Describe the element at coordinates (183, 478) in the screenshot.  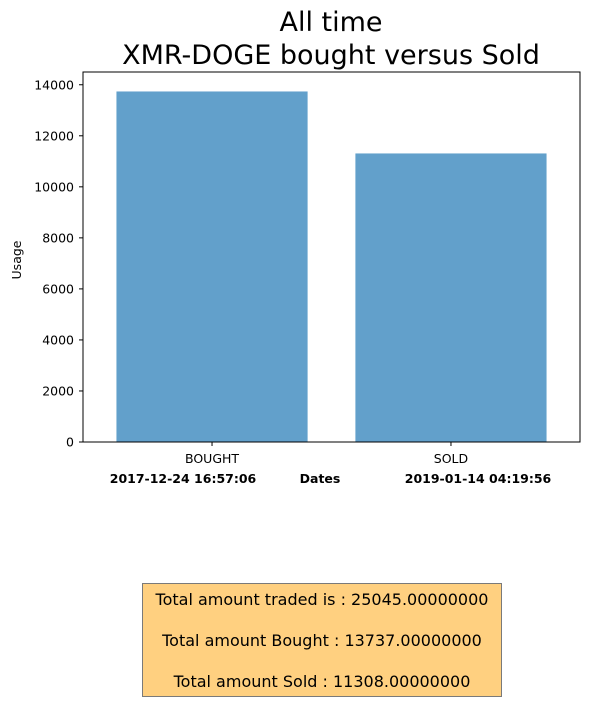
I see `start-date-label: 2017-12-24 16:57:06` at that location.